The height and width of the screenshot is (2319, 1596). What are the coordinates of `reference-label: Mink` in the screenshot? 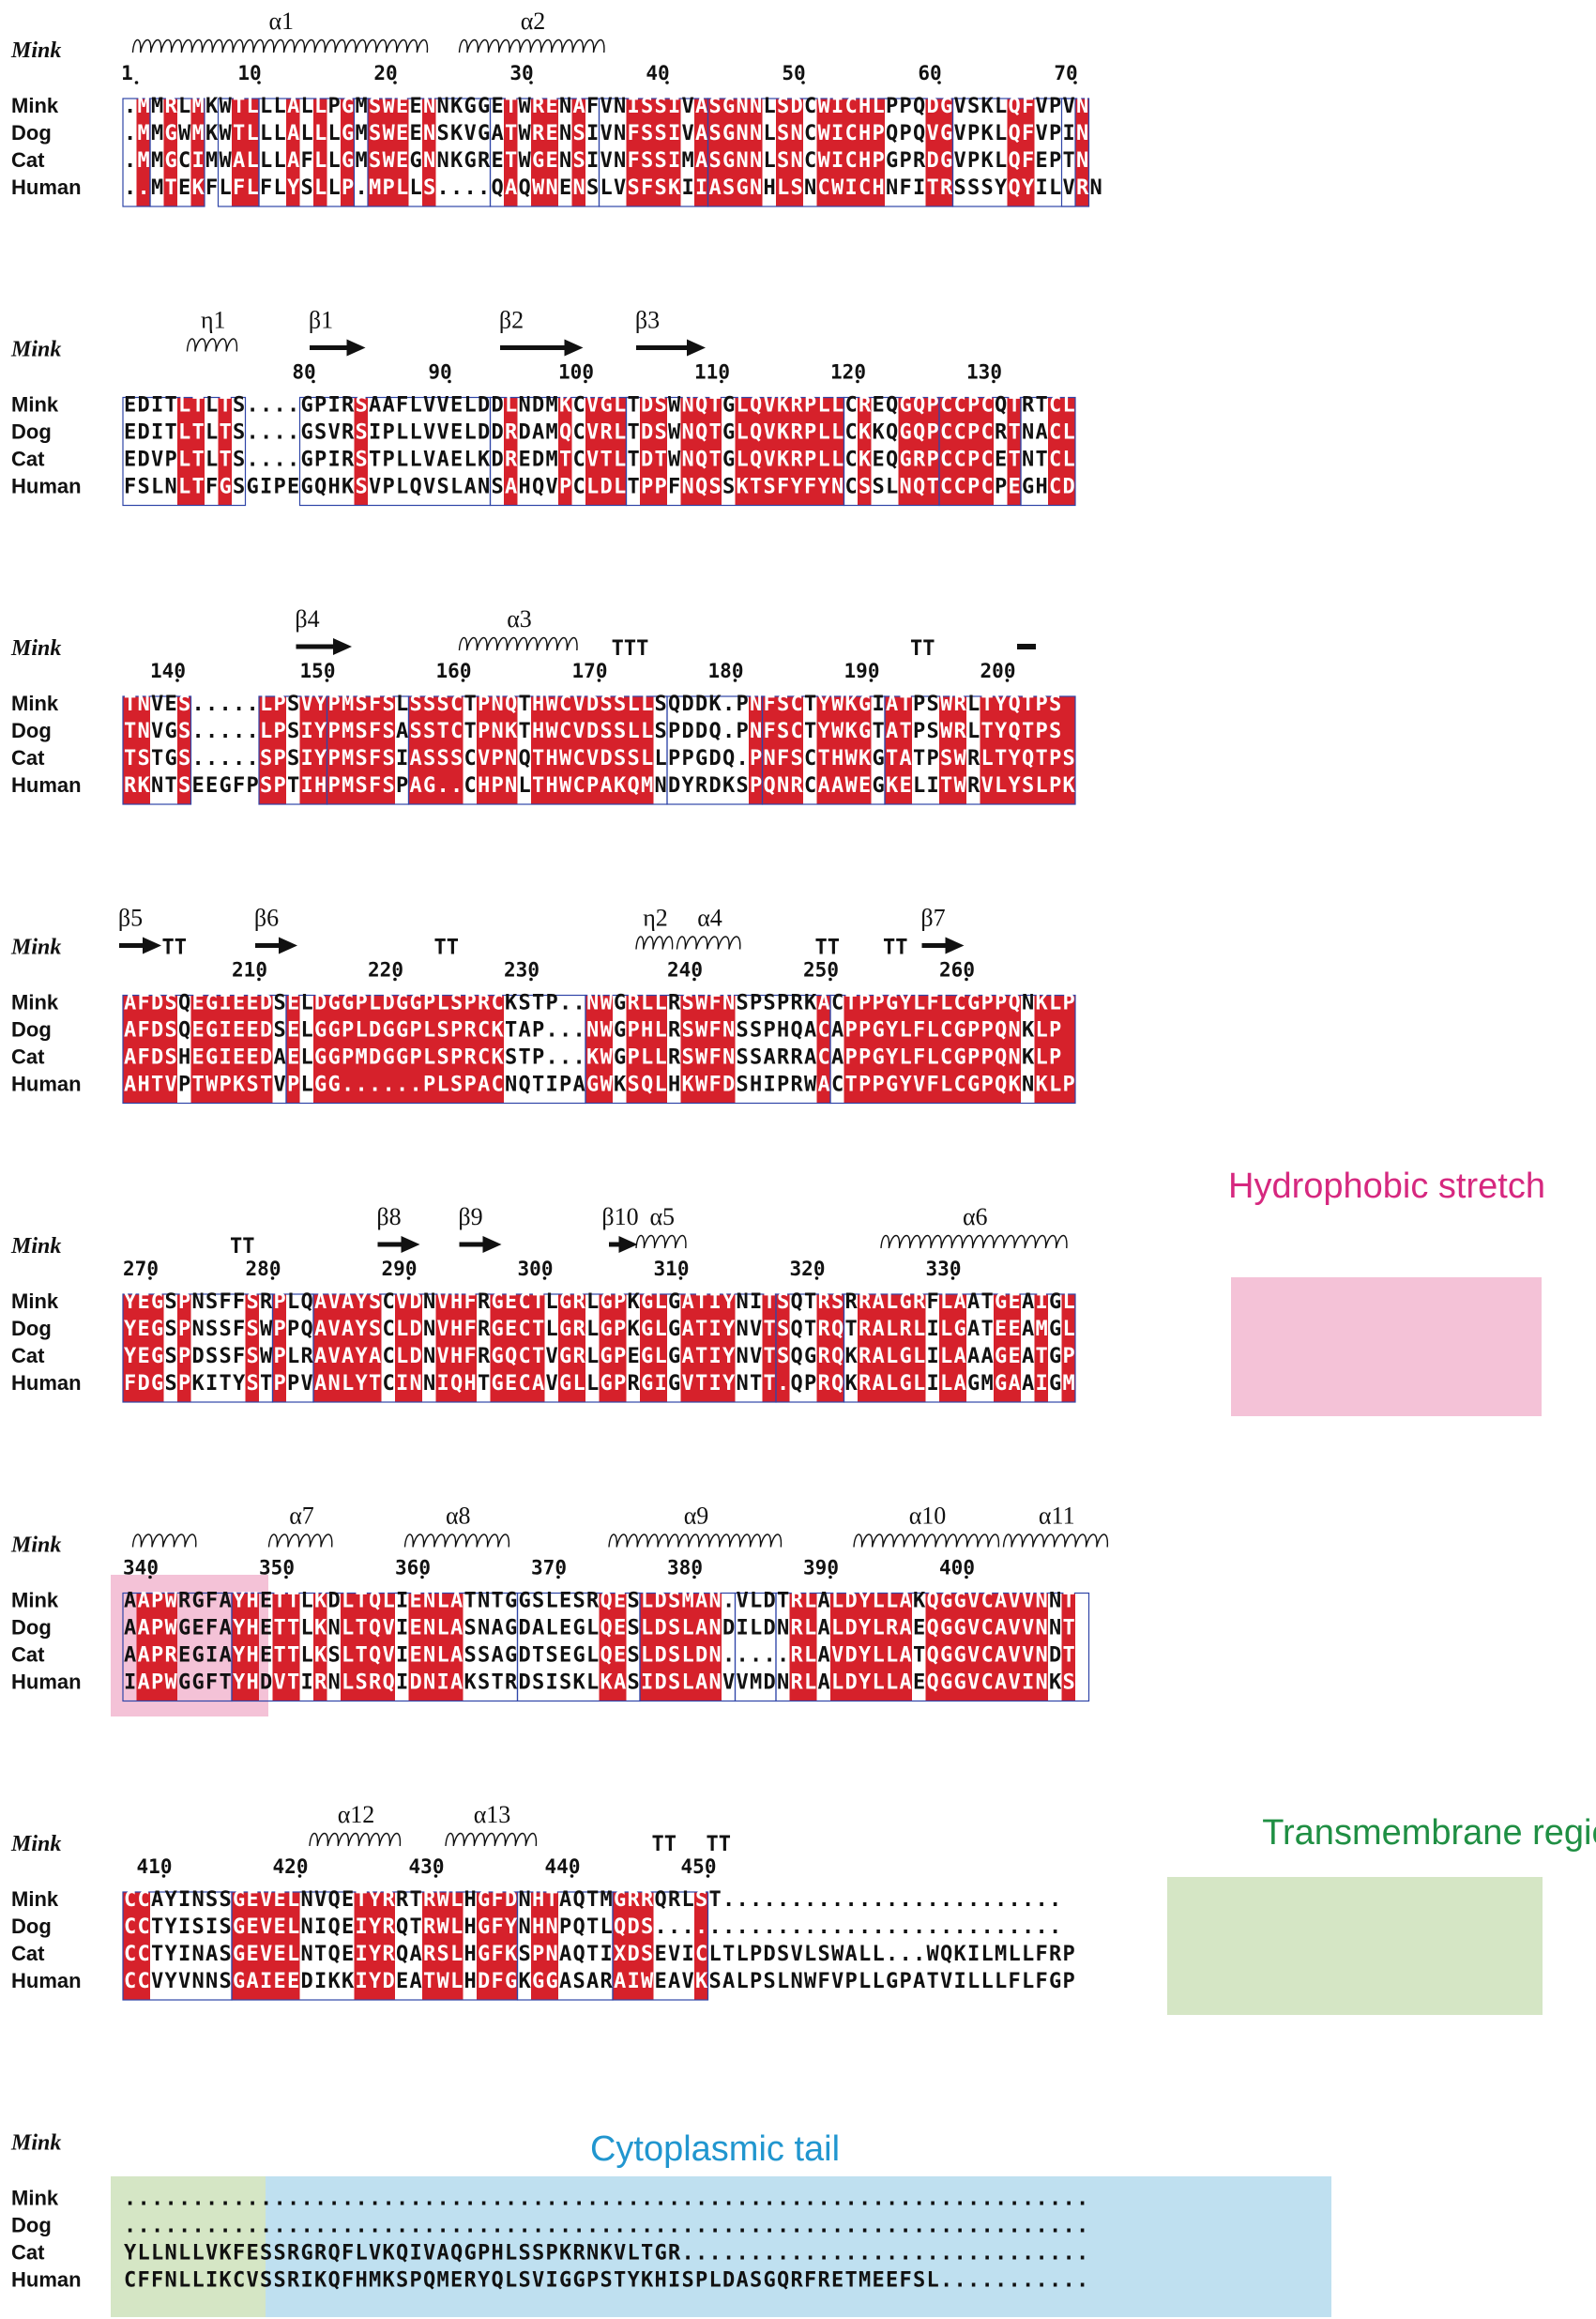 It's located at (36, 1844).